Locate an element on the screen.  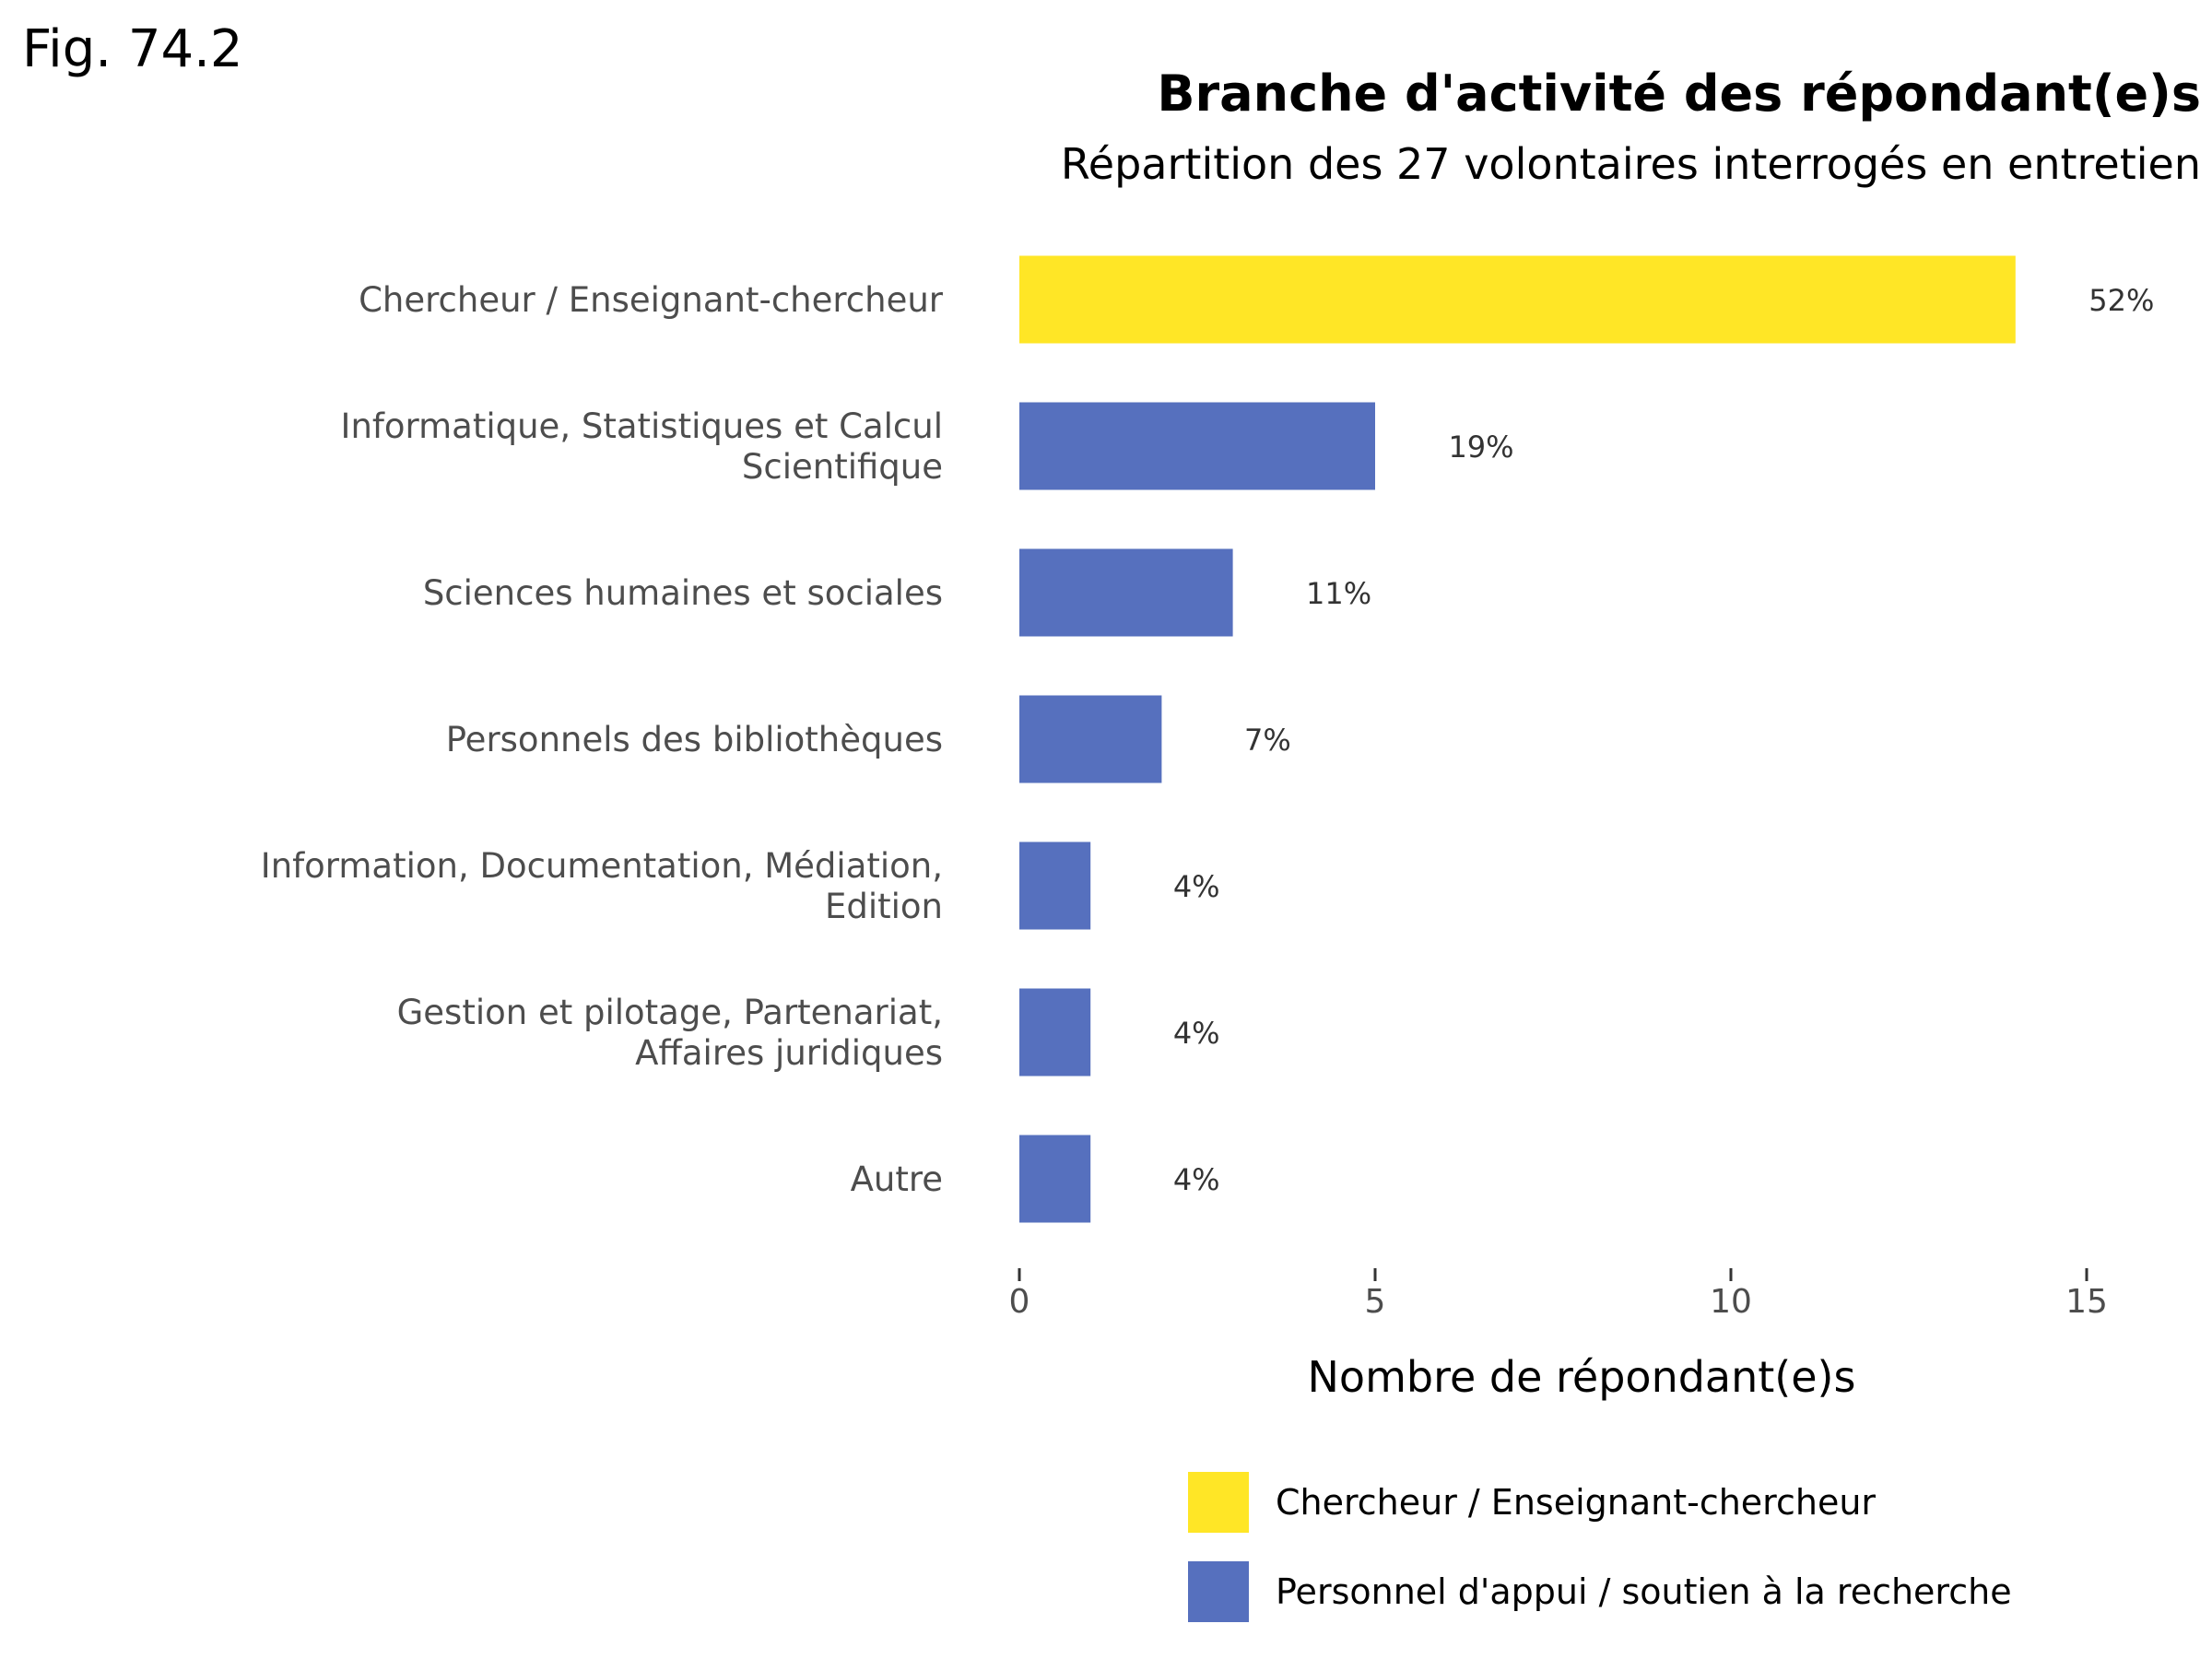
category-label-6: Autre is located at coordinates (897, 1179).